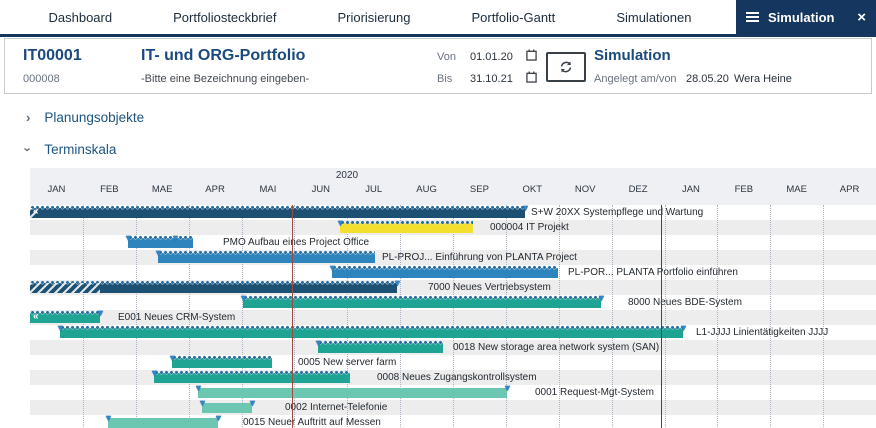  Describe the element at coordinates (321, 189) in the screenshot. I see `month-label-6: JUN` at that location.